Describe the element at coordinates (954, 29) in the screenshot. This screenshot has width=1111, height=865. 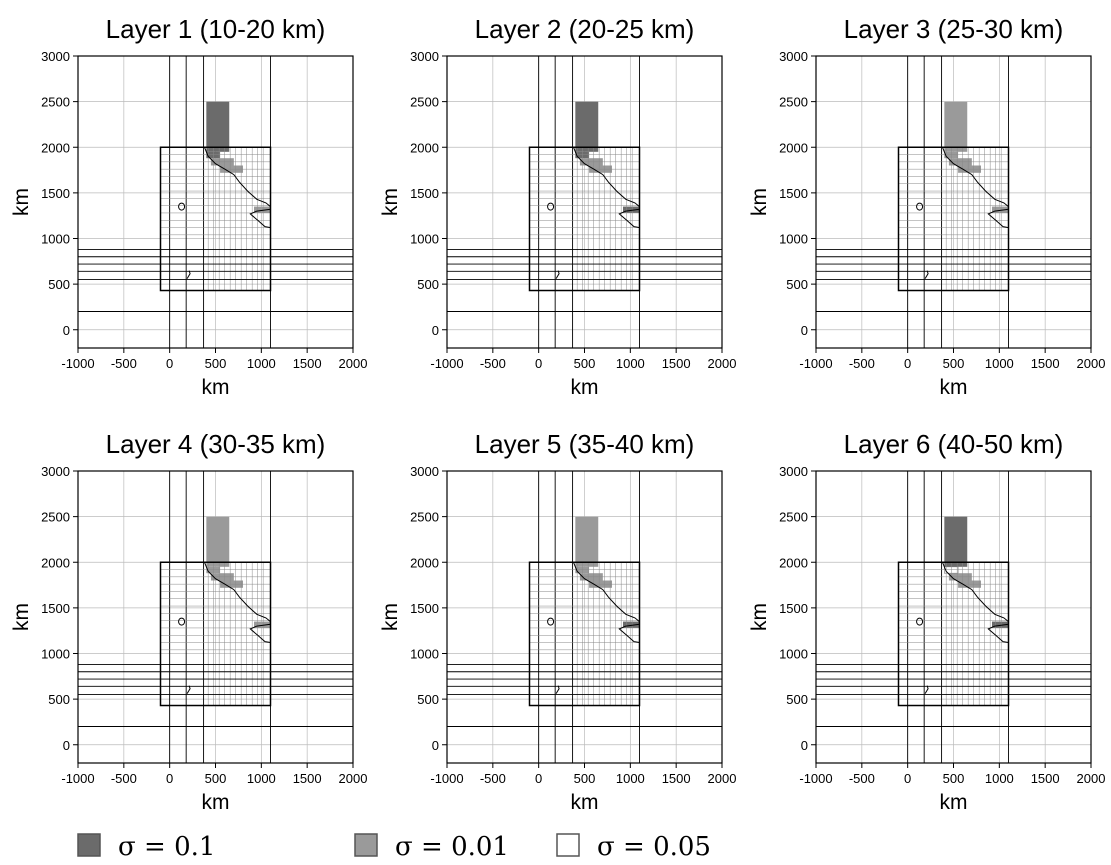
I see `chart-title: Layer 3 (25-30 km)` at that location.